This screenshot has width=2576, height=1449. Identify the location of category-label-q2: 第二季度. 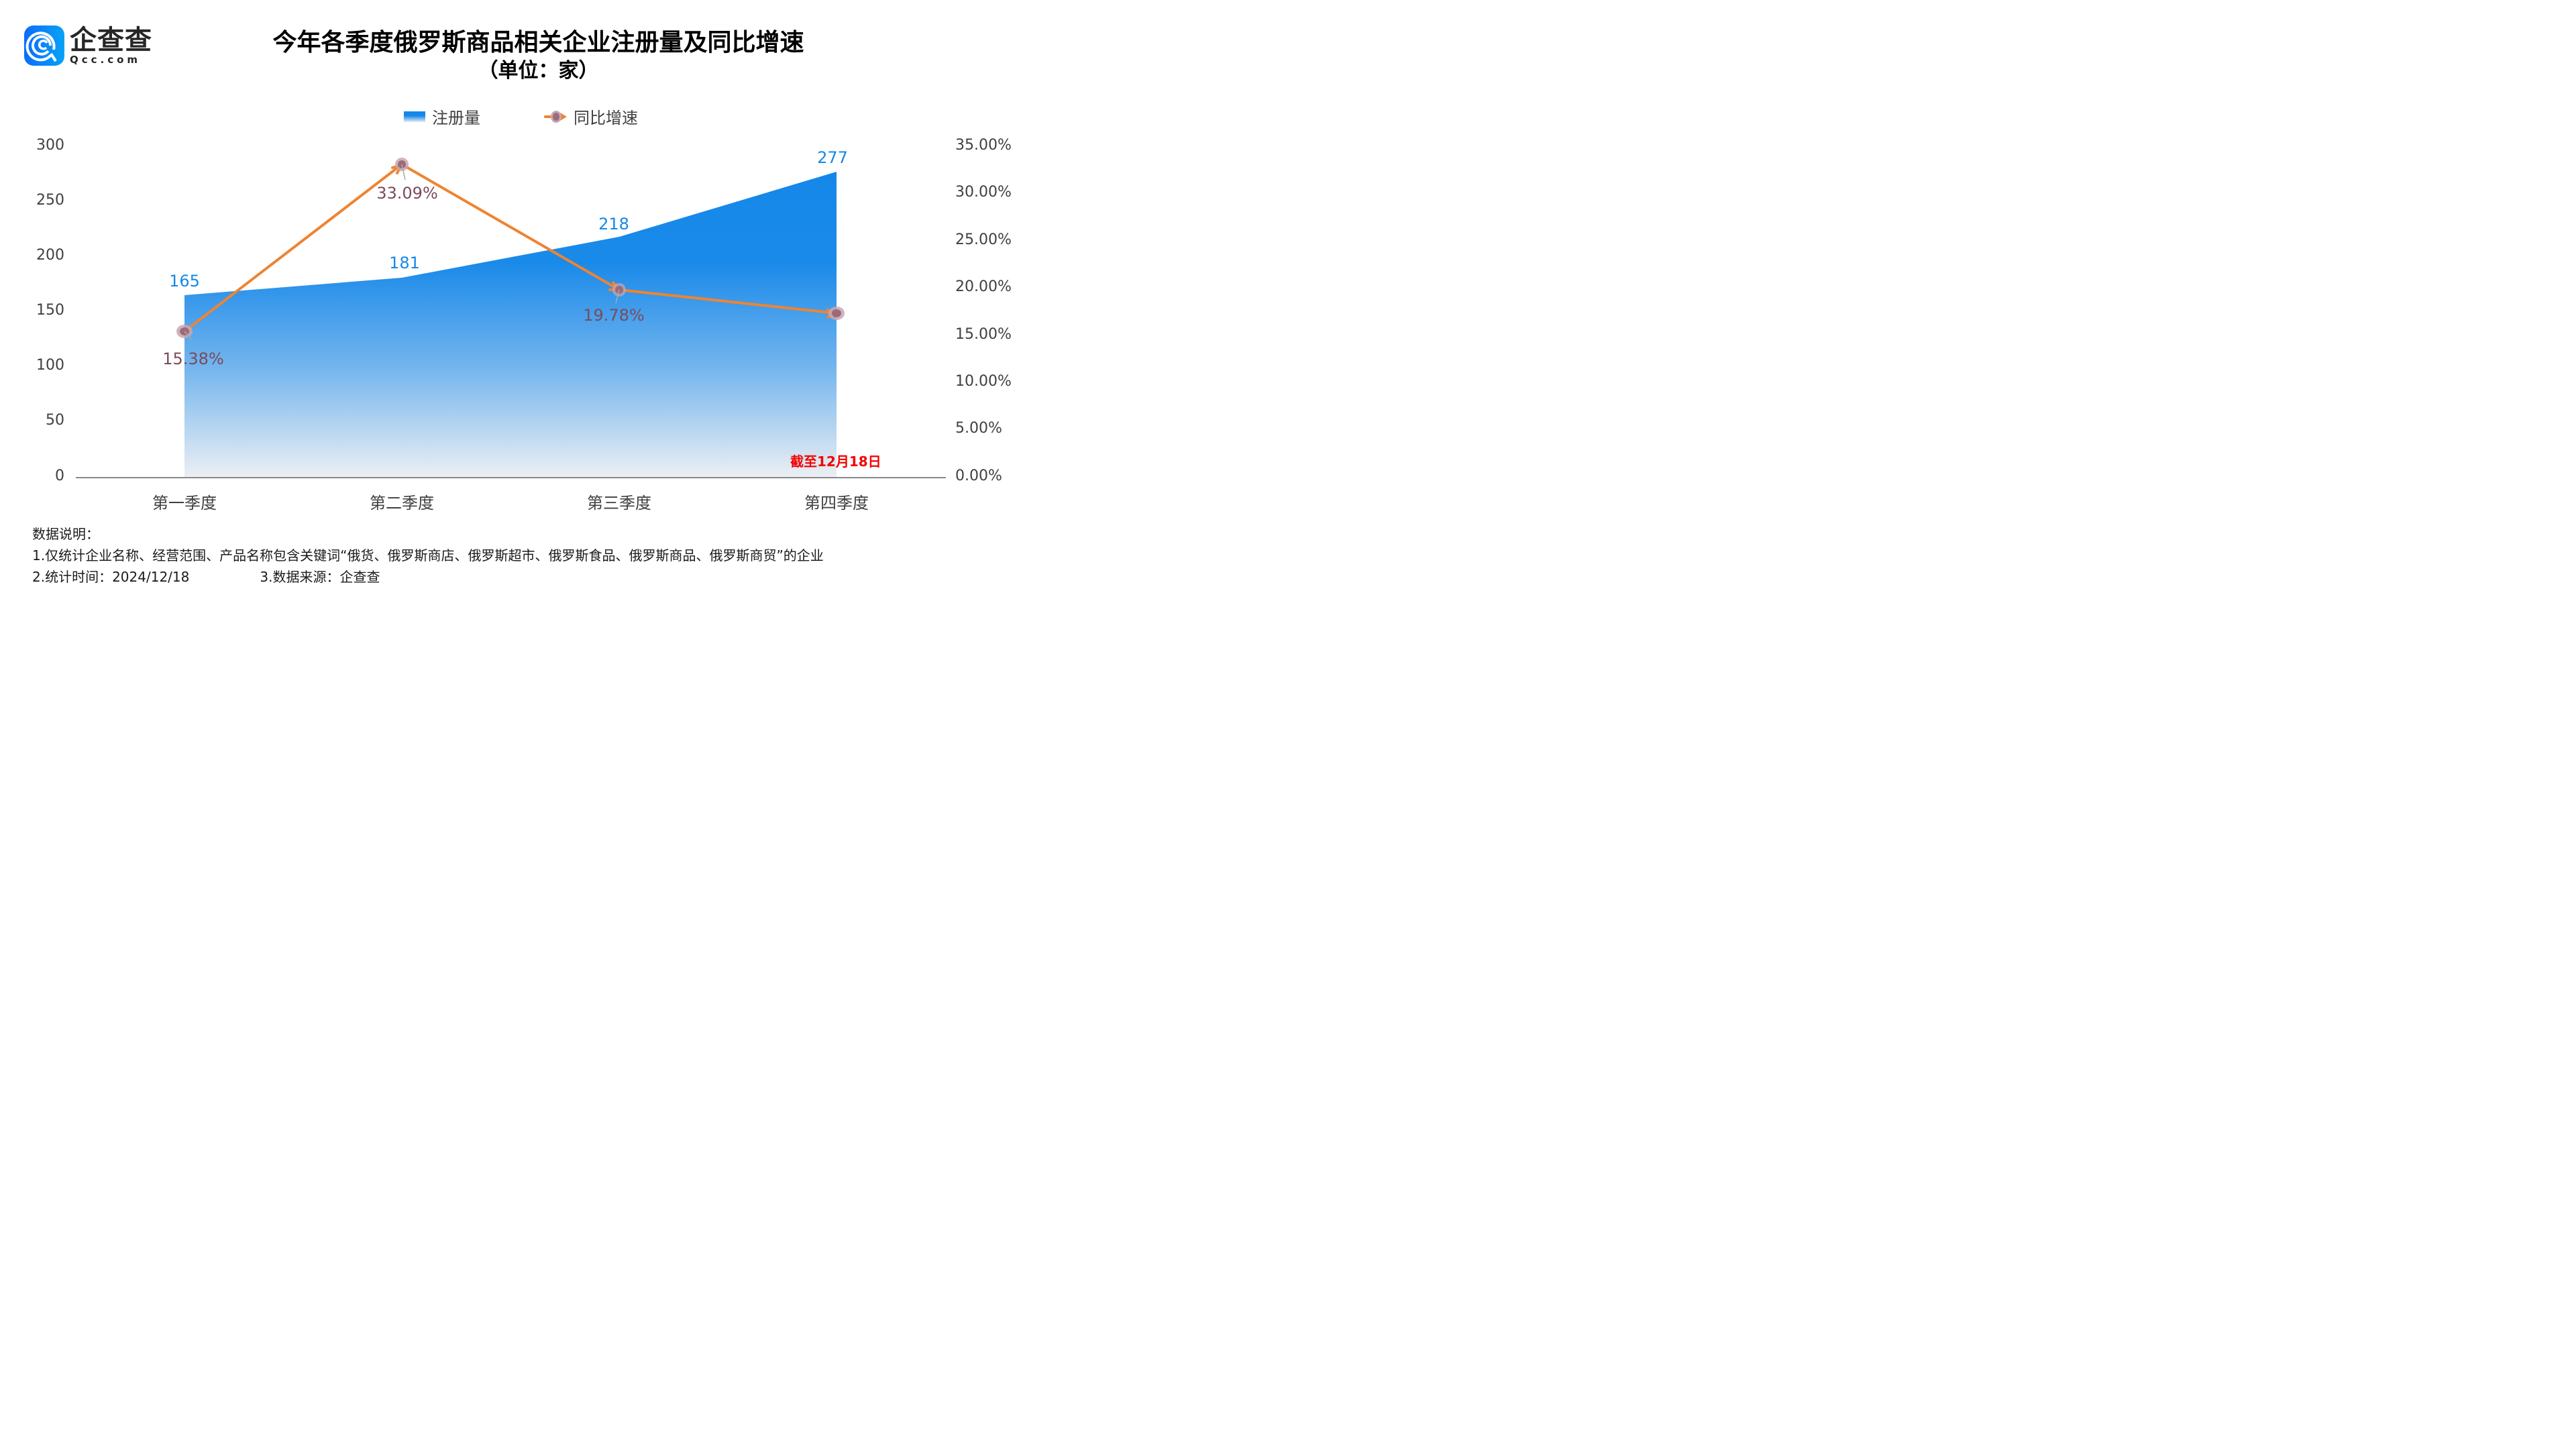
(402, 503).